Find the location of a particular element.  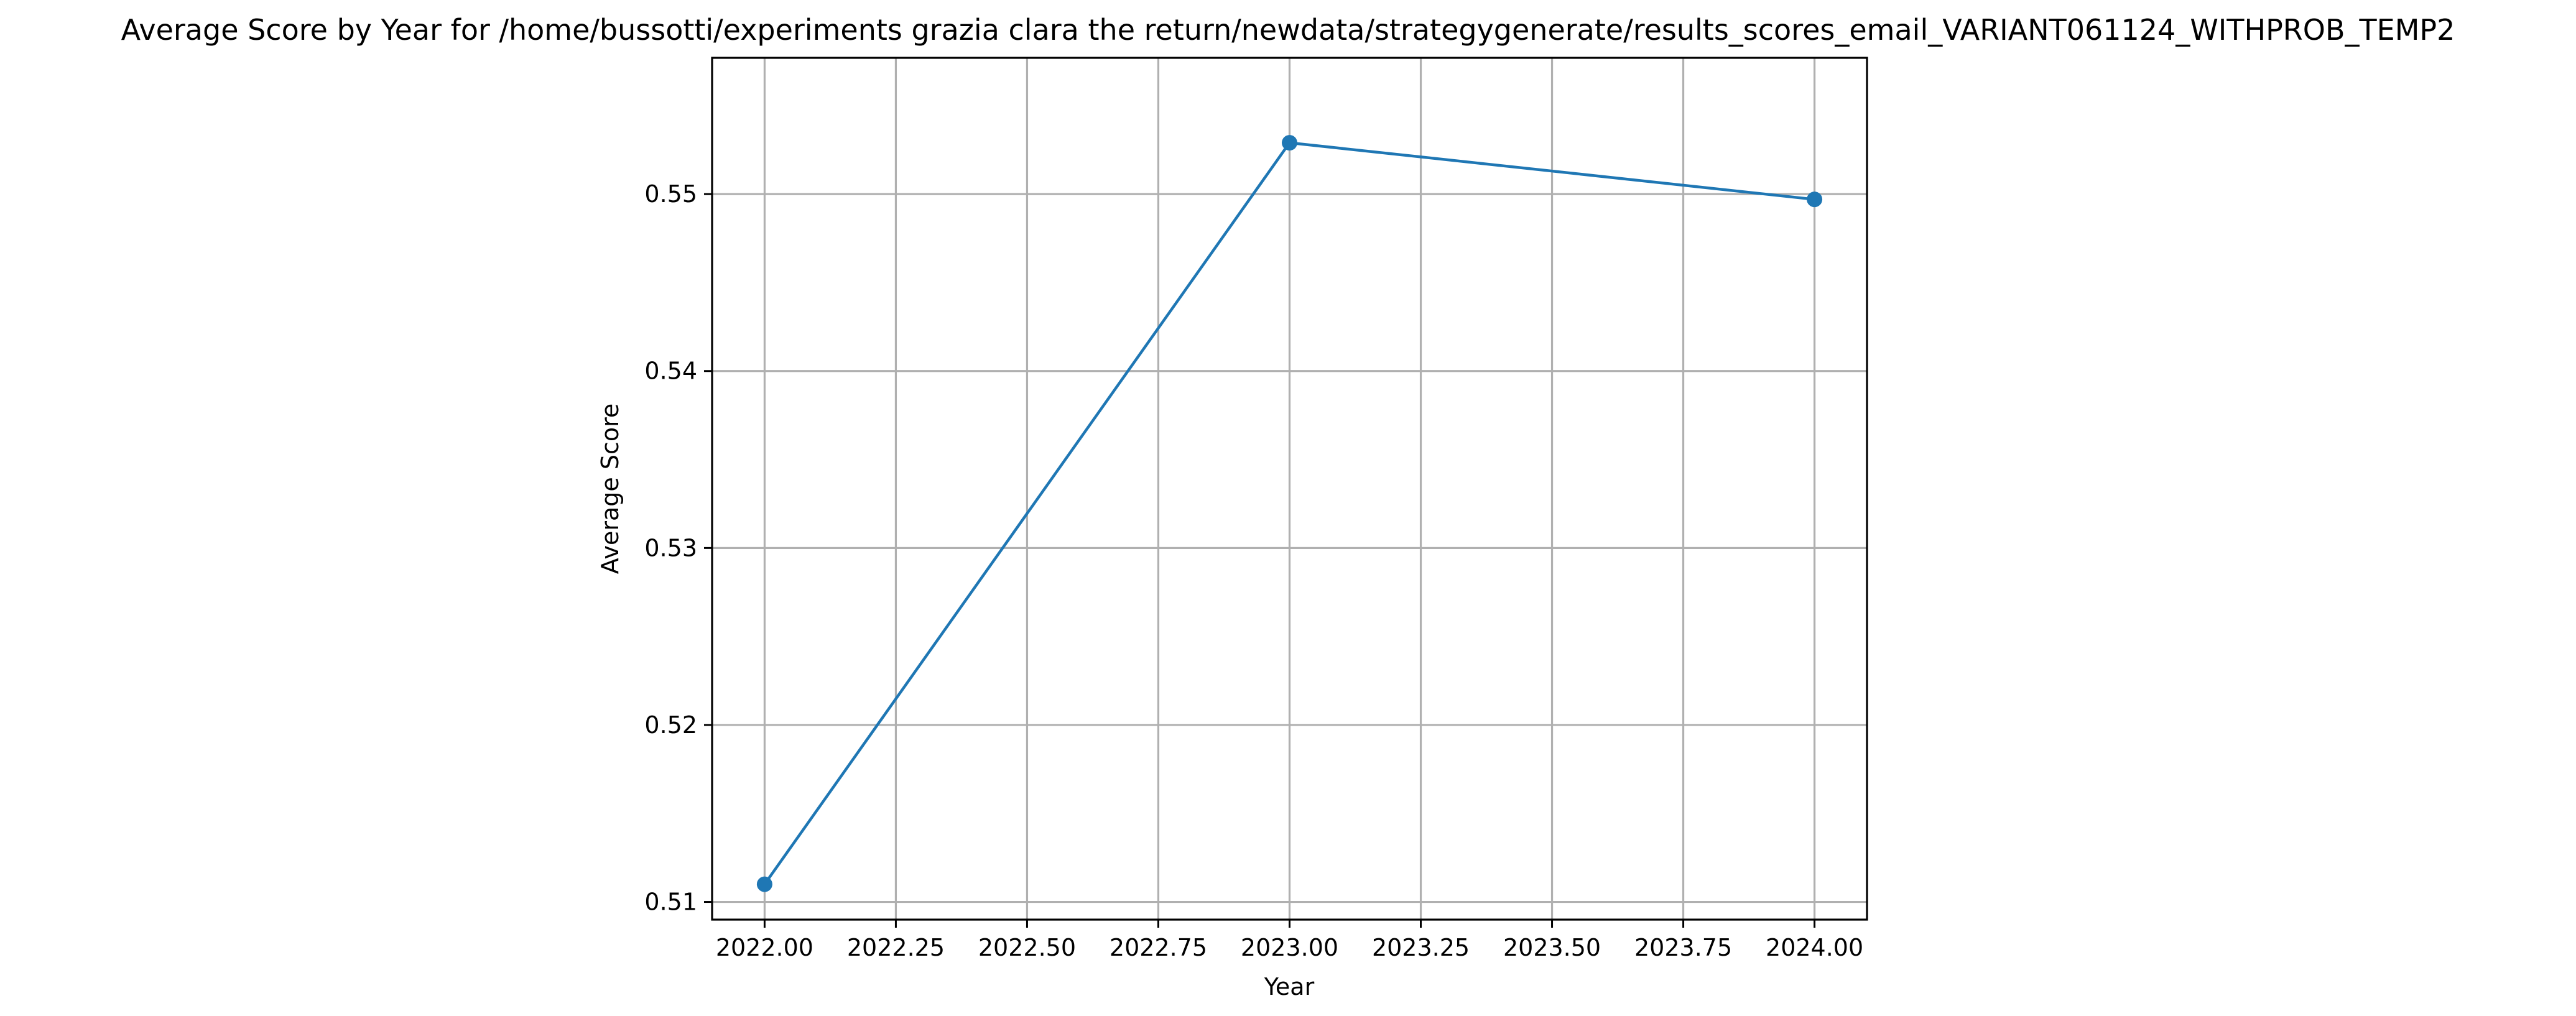

x-tick-label: 2022.75 is located at coordinates (1159, 948).